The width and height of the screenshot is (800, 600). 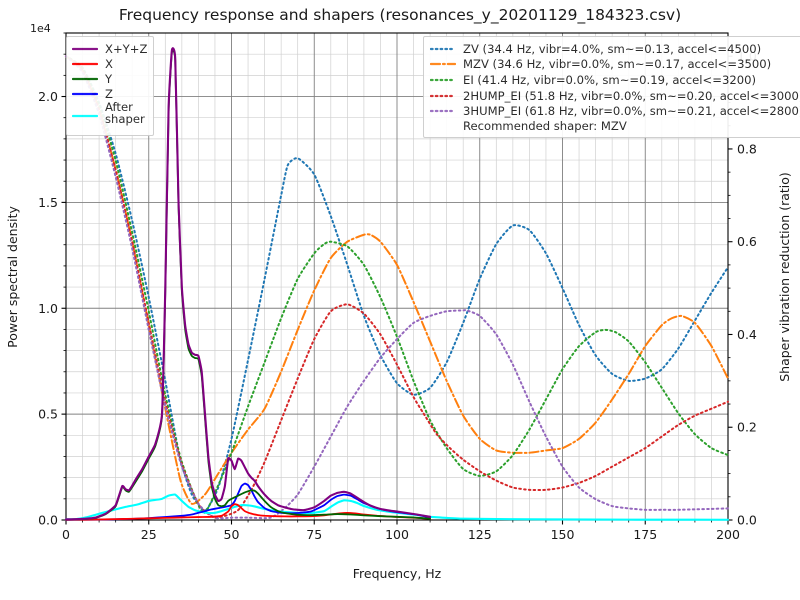 I want to click on svg-text: 200, so click(x=728, y=534).